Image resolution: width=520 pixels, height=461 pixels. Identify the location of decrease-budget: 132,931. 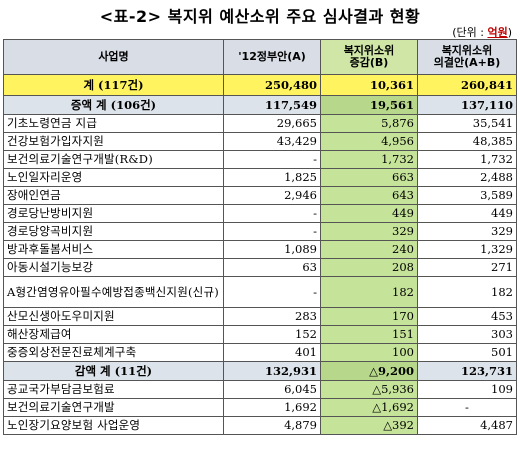
(272, 371).